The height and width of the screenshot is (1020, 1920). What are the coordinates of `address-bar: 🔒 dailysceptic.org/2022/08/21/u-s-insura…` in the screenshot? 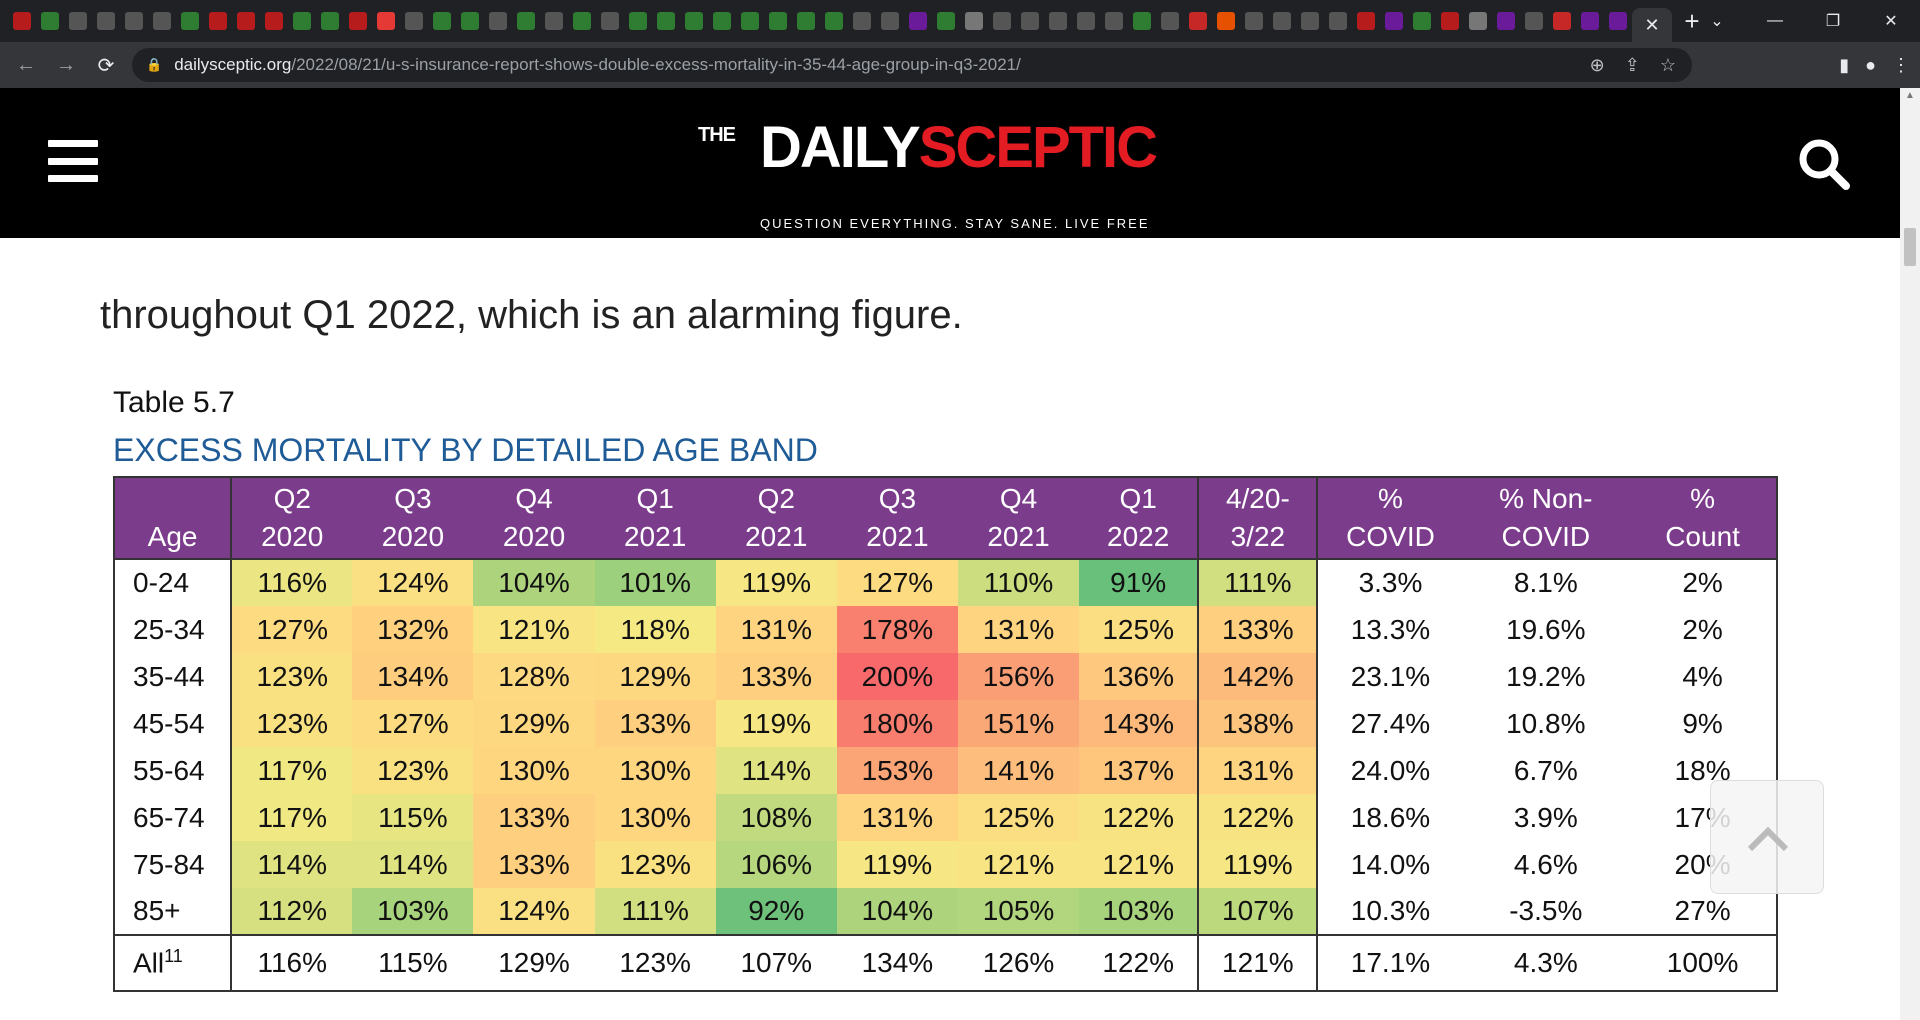 It's located at (912, 65).